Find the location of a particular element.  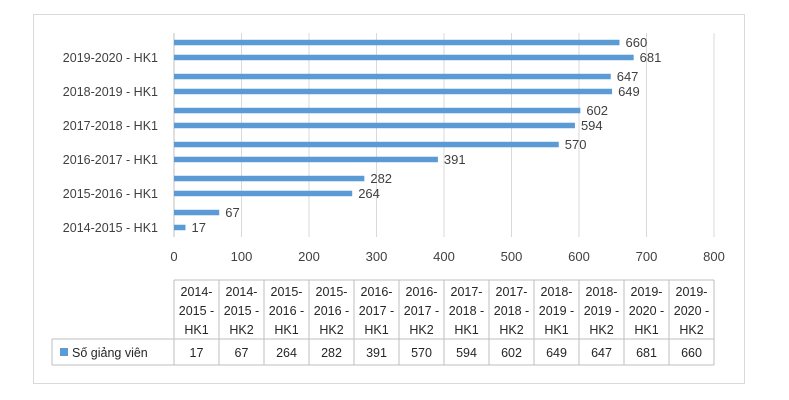

y-category-label: 2016-2017 - HK1 is located at coordinates (110, 160).